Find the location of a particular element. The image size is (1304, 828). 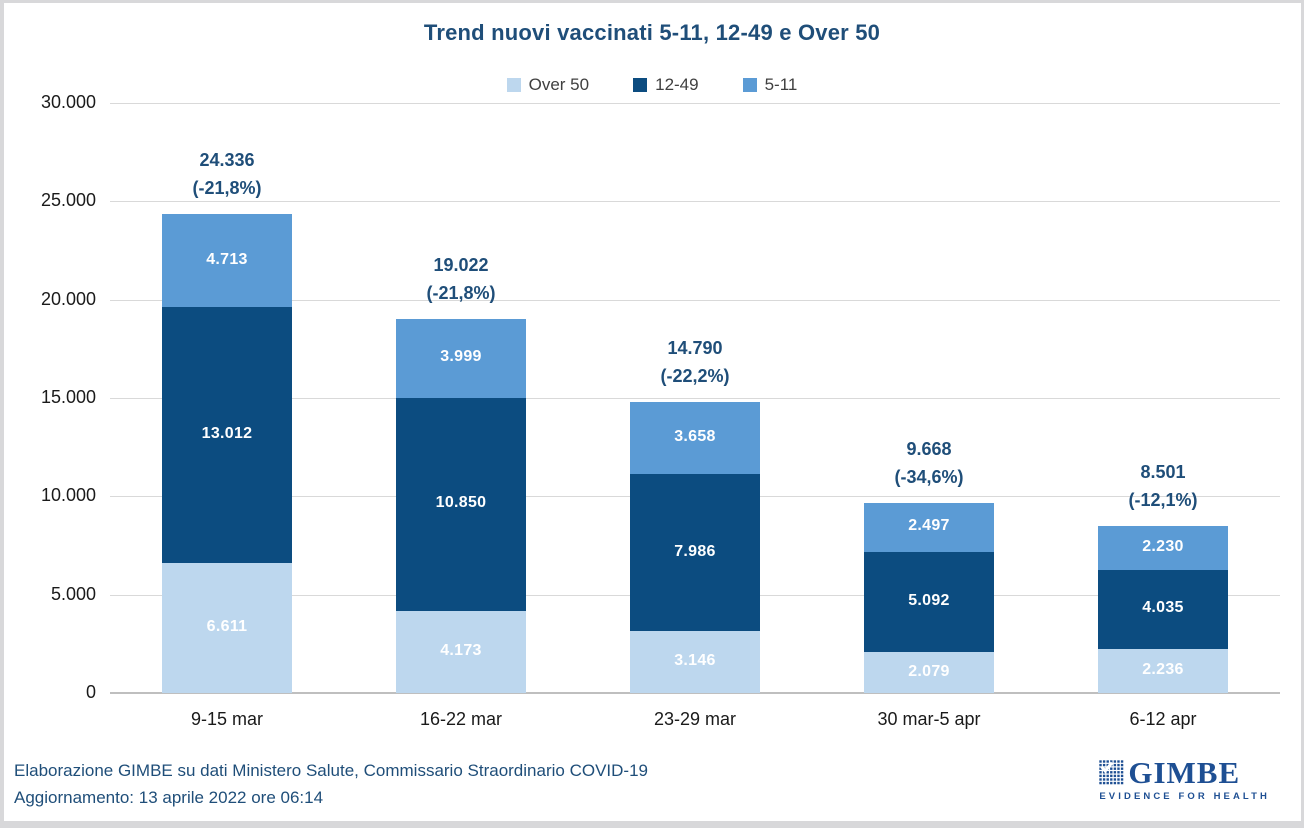

footer-update-line: Aggiornamento: 13 aprile 2022 ore 06:14 is located at coordinates (169, 797).